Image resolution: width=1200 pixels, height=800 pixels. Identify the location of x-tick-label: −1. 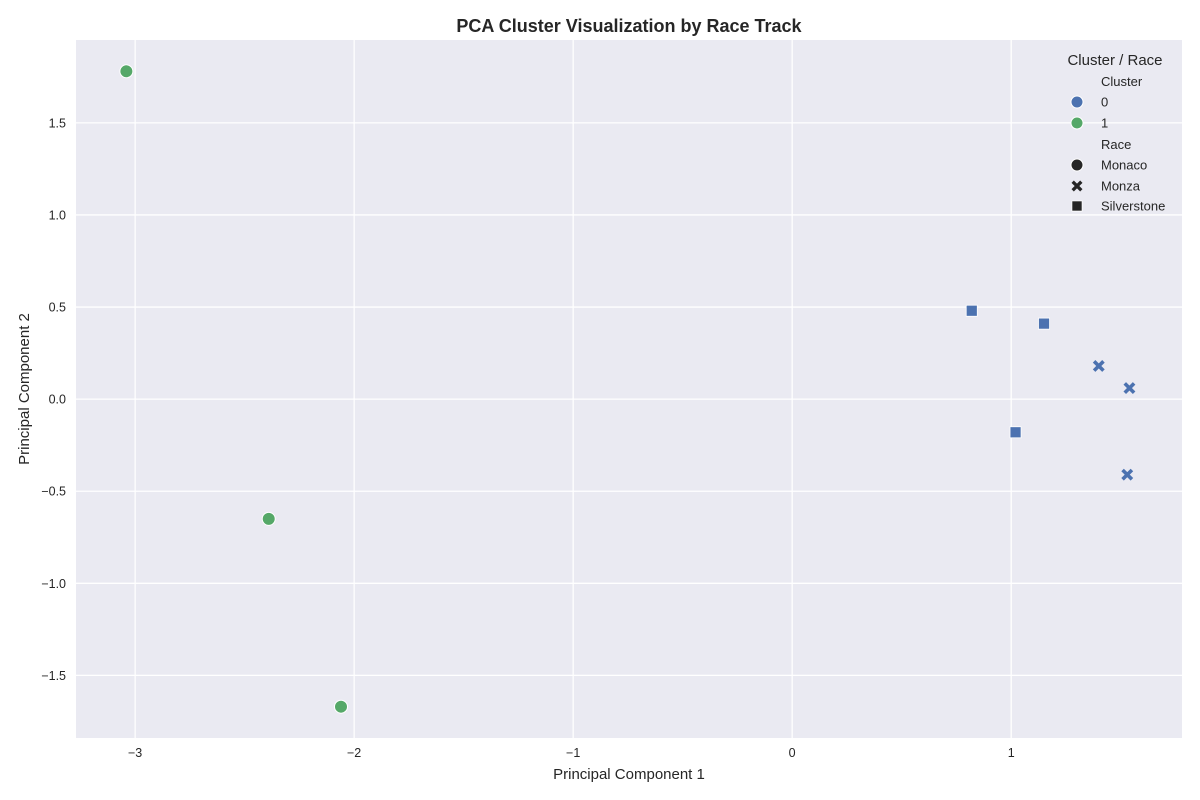
(573, 753).